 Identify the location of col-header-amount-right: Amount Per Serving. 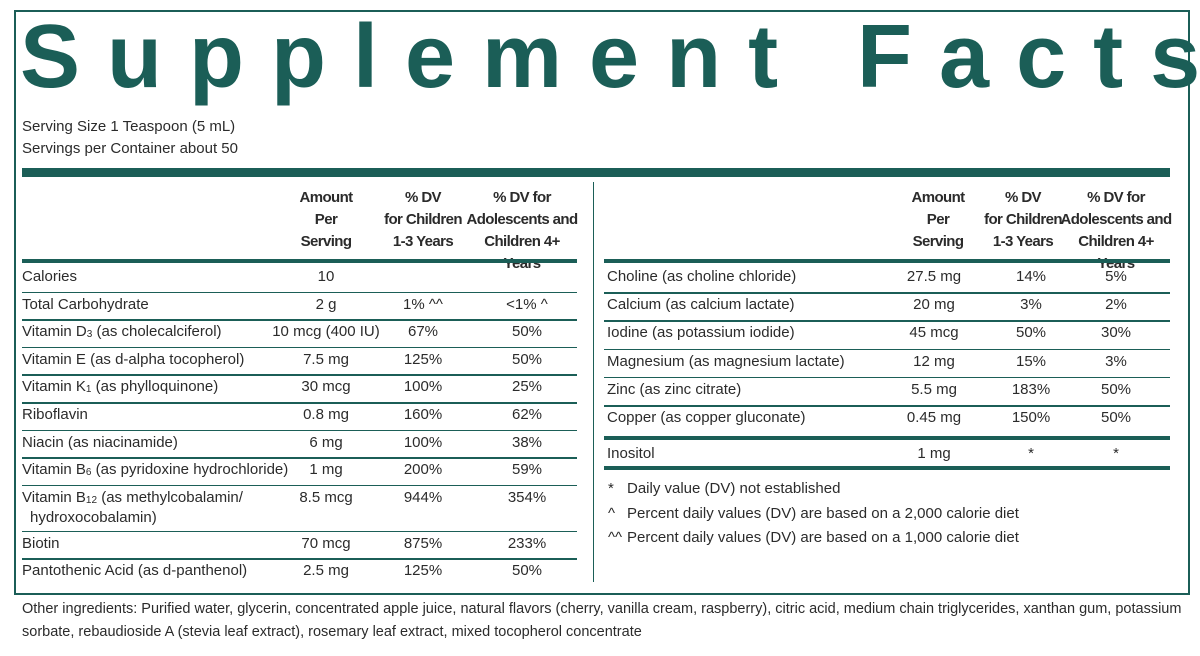
(938, 219).